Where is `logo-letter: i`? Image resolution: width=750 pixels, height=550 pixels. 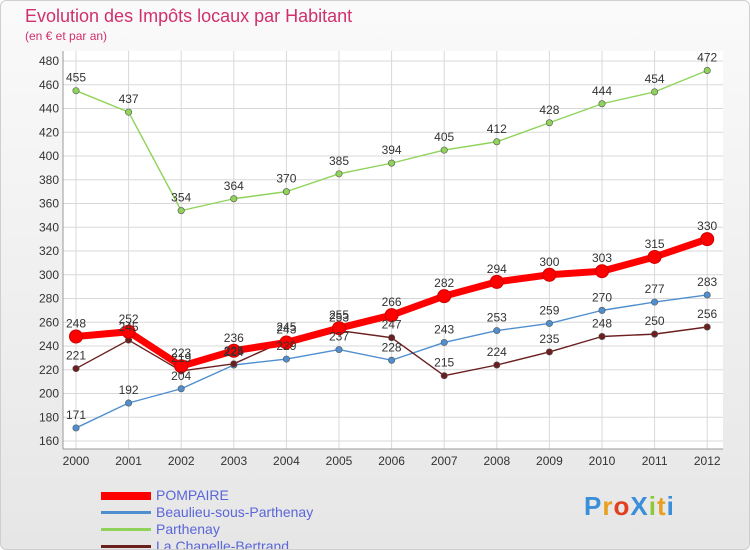 logo-letter: i is located at coordinates (670, 506).